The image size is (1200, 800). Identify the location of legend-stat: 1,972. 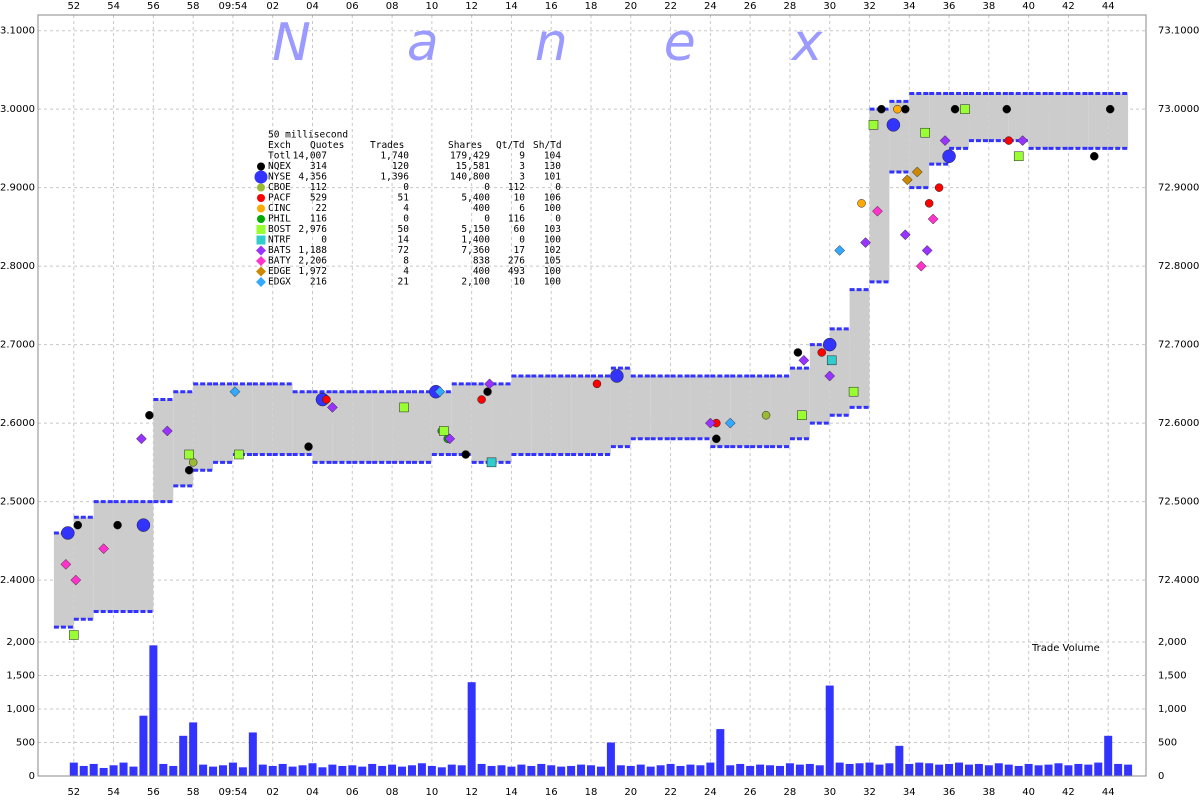
(312, 271).